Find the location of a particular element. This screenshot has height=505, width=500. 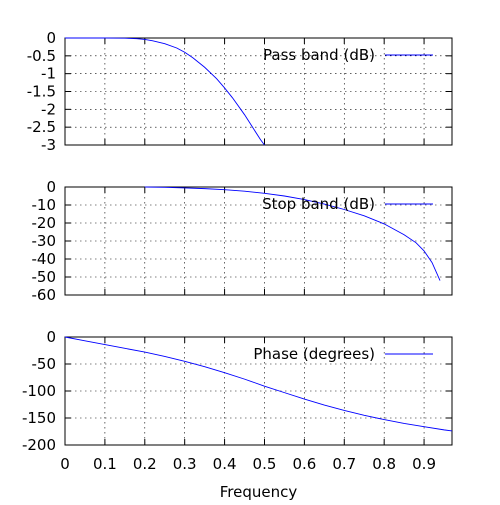

y-tick-label: -60 is located at coordinates (44, 295).